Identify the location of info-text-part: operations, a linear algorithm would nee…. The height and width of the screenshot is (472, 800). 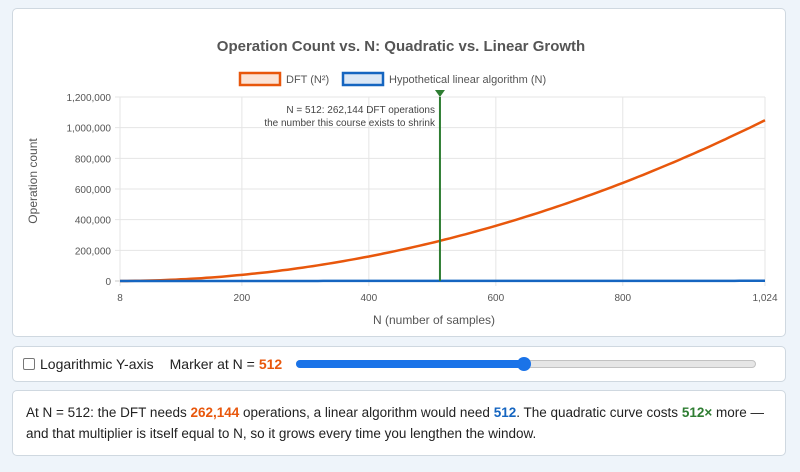
(366, 412).